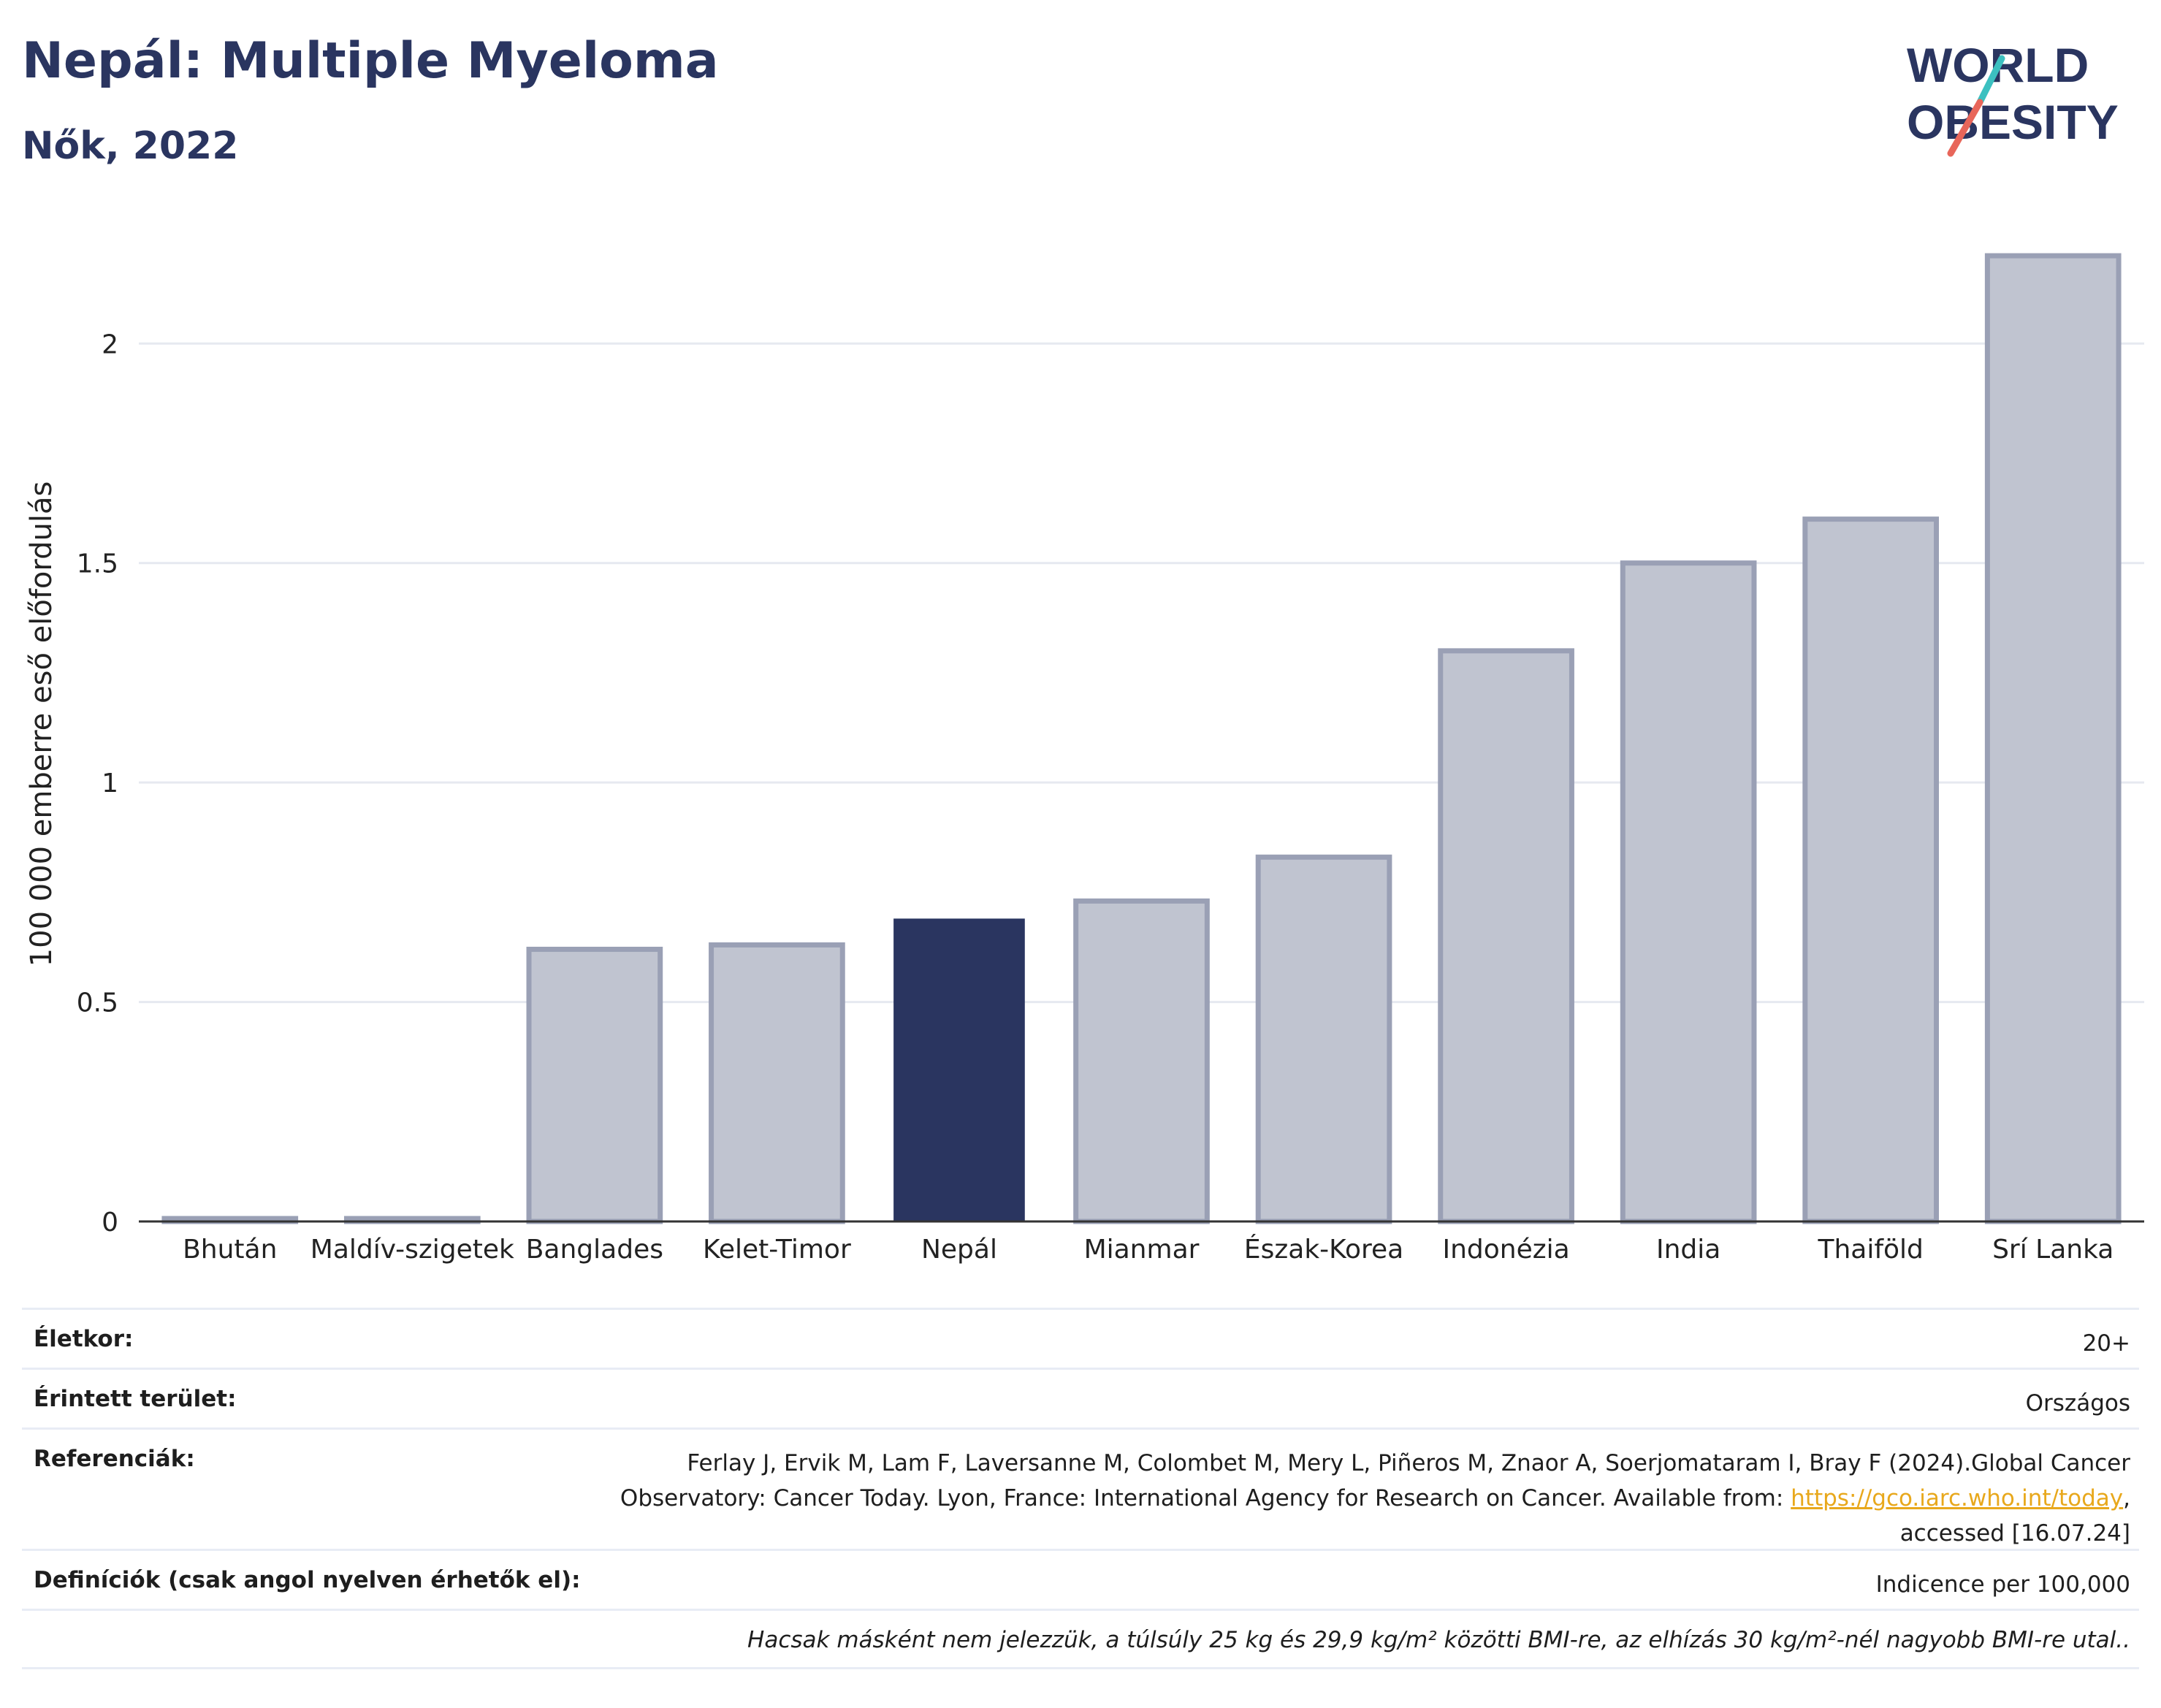  I want to click on x-tick-label: Bhután, so click(230, 1250).